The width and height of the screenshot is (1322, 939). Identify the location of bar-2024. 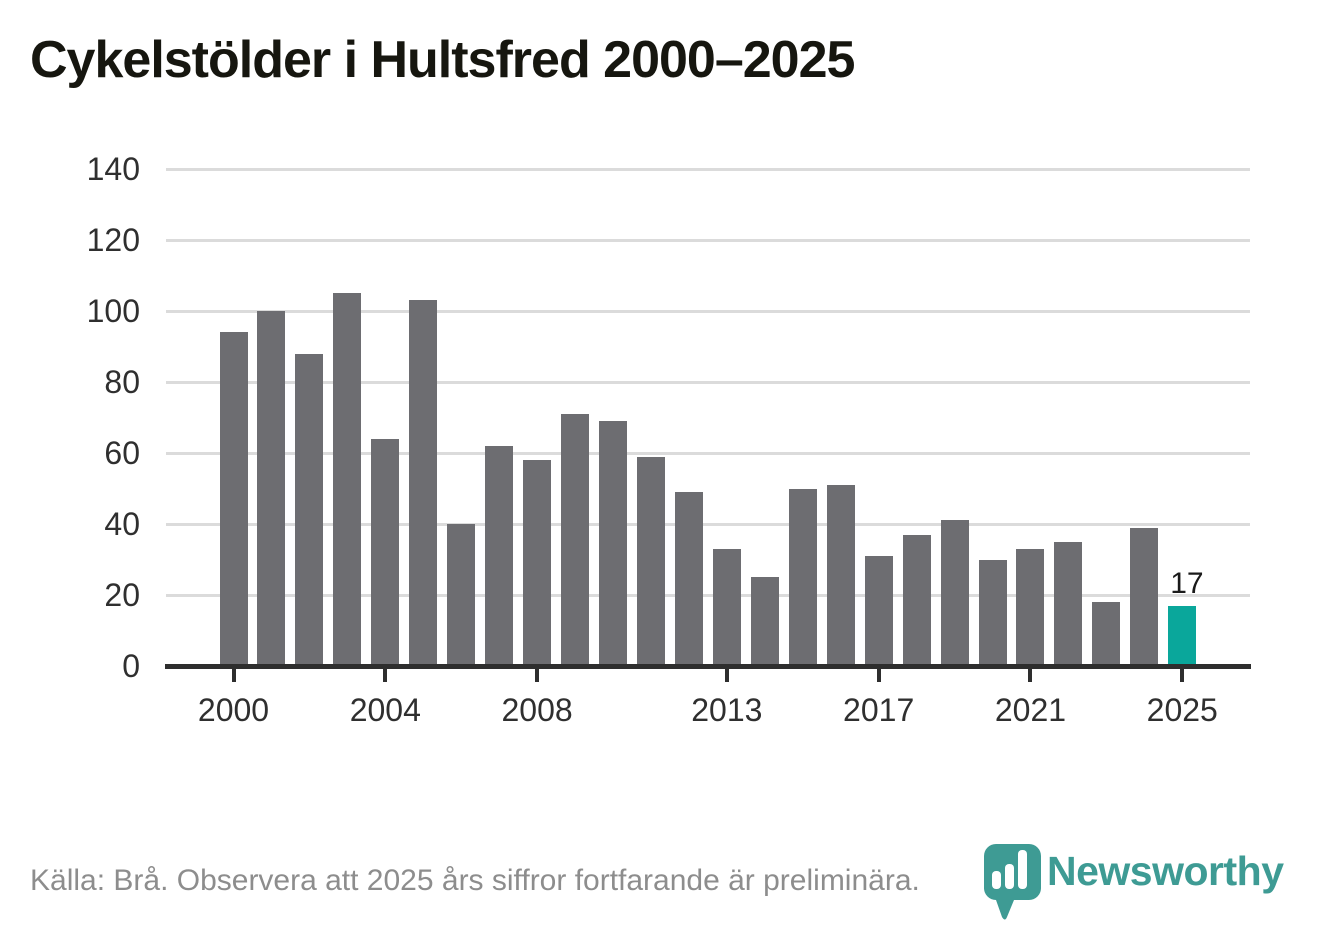
(1144, 596).